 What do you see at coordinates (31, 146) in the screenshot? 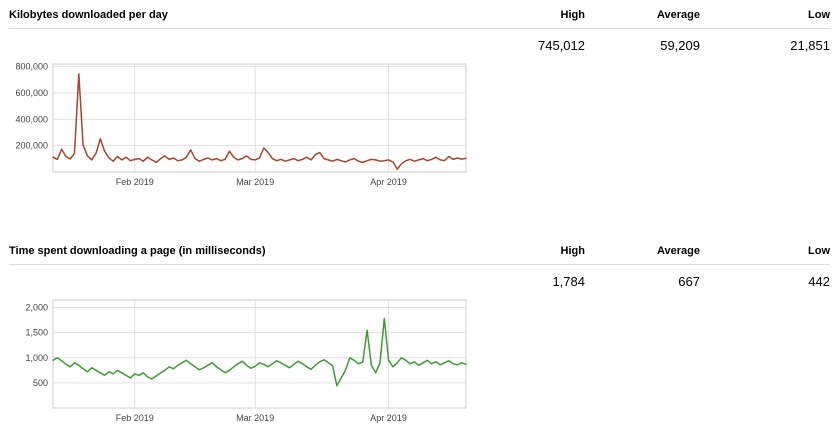
I see `svg-text: 200,000` at bounding box center [31, 146].